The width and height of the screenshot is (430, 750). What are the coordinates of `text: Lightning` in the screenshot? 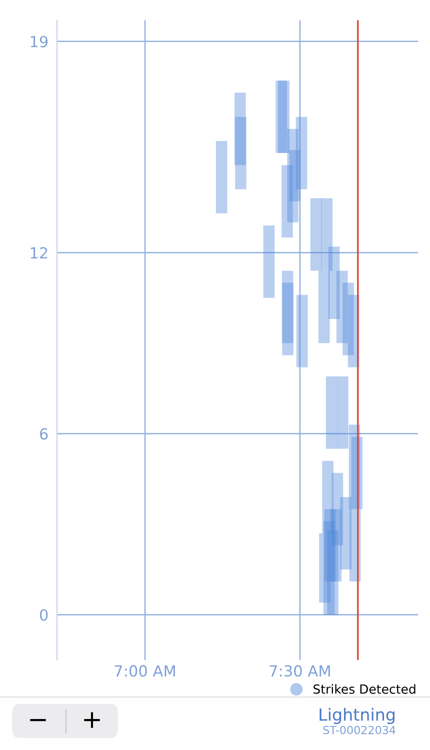 It's located at (357, 716).